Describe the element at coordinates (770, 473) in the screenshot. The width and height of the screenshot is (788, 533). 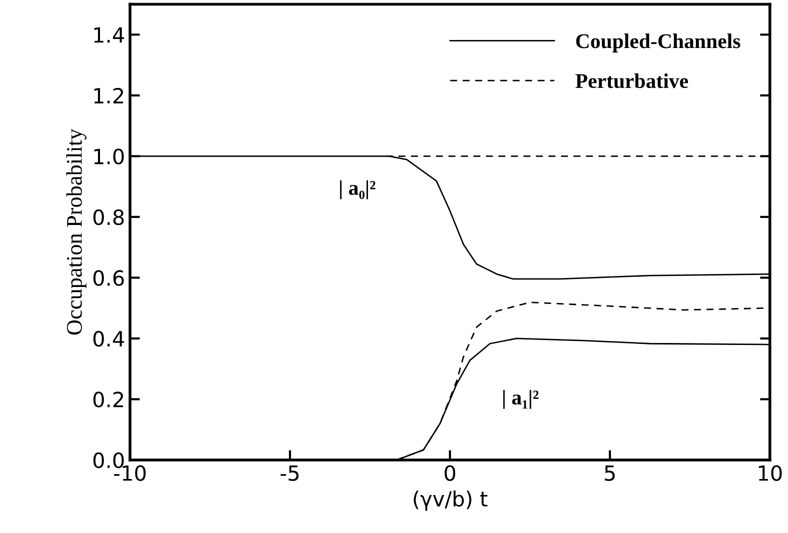
I see `x-tick-label: 10` at that location.